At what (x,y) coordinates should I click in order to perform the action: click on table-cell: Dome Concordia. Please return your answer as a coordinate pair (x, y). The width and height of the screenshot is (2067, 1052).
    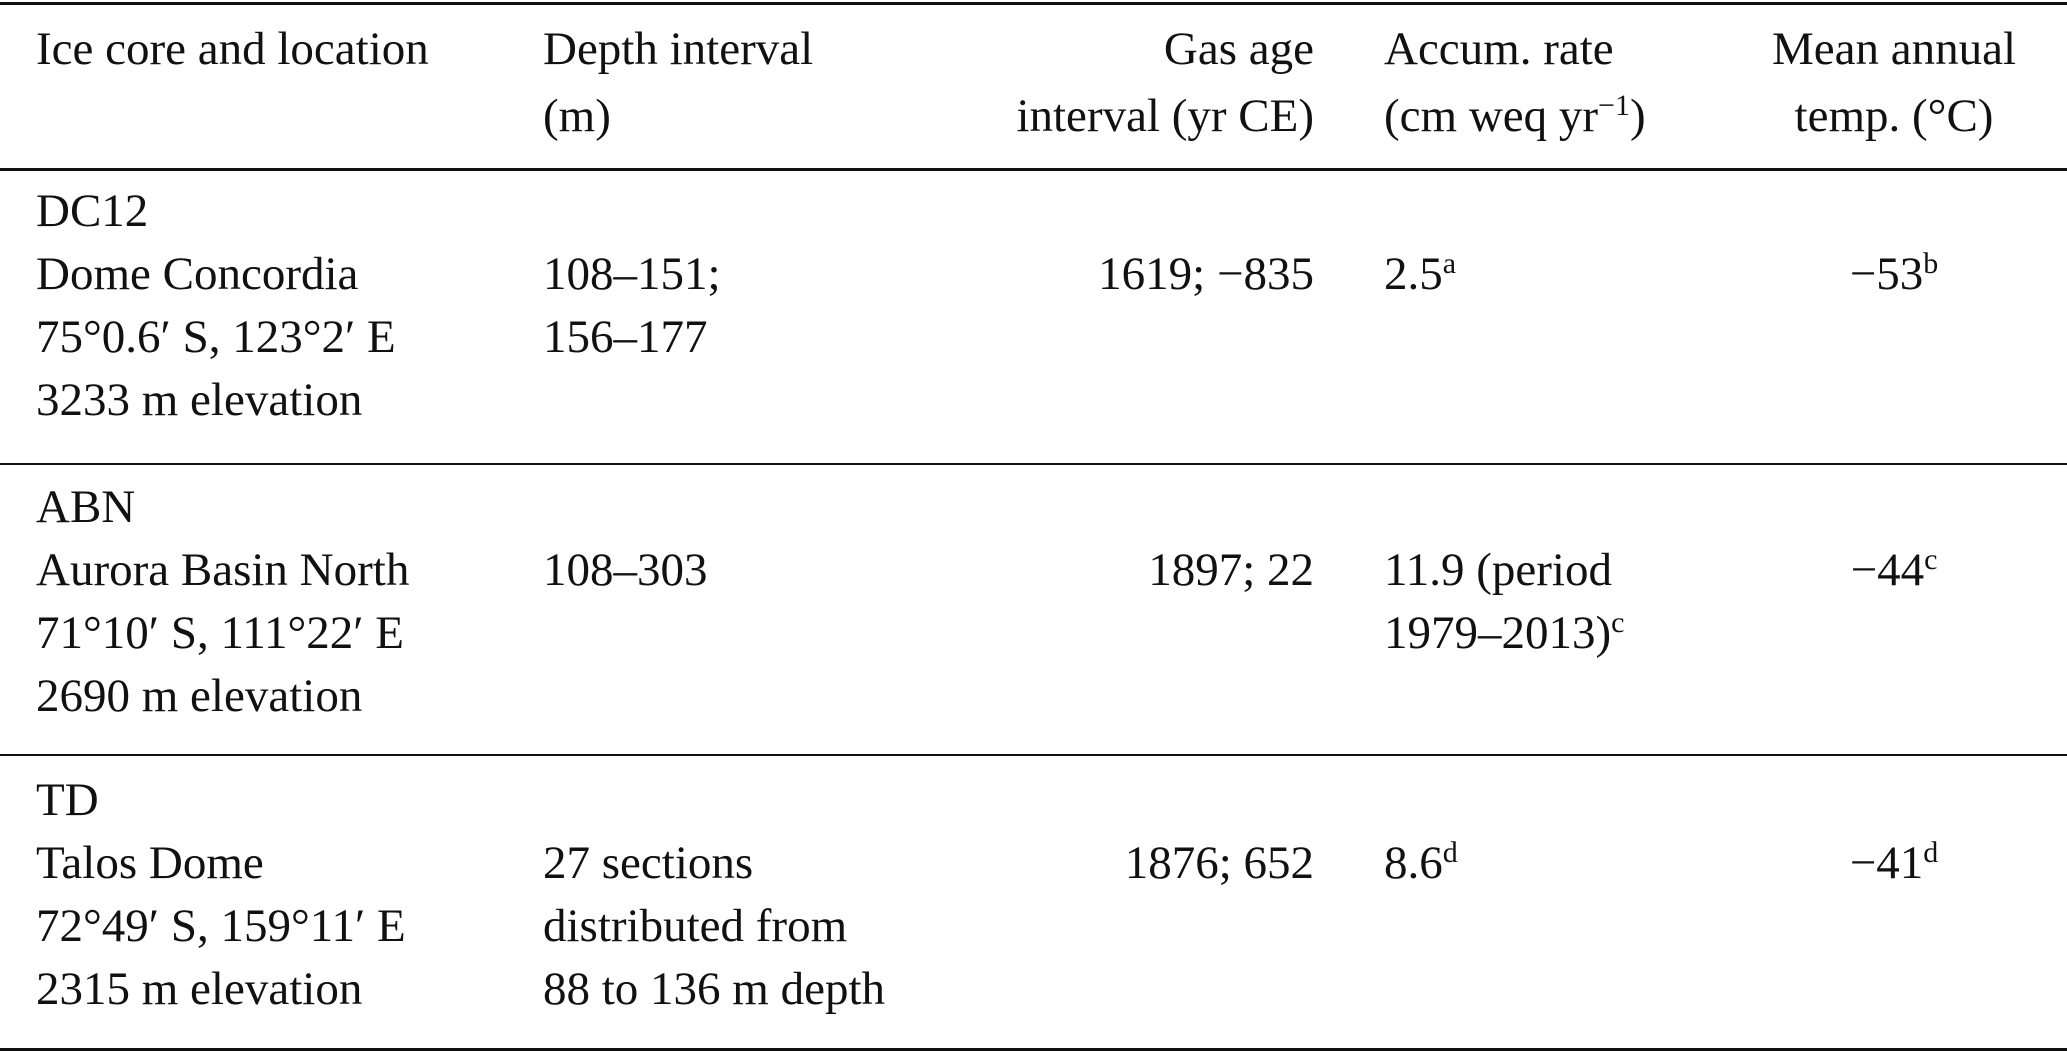
    Looking at the image, I should click on (197, 273).